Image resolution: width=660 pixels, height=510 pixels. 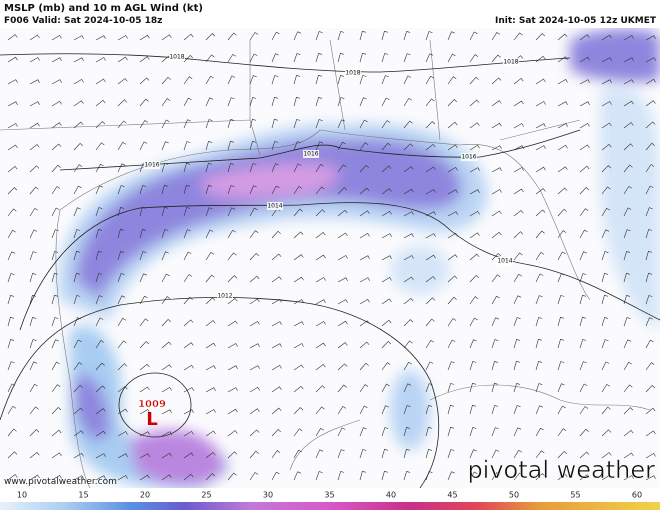 What do you see at coordinates (637, 495) in the screenshot?
I see `colorbar-tick-label: 60` at bounding box center [637, 495].